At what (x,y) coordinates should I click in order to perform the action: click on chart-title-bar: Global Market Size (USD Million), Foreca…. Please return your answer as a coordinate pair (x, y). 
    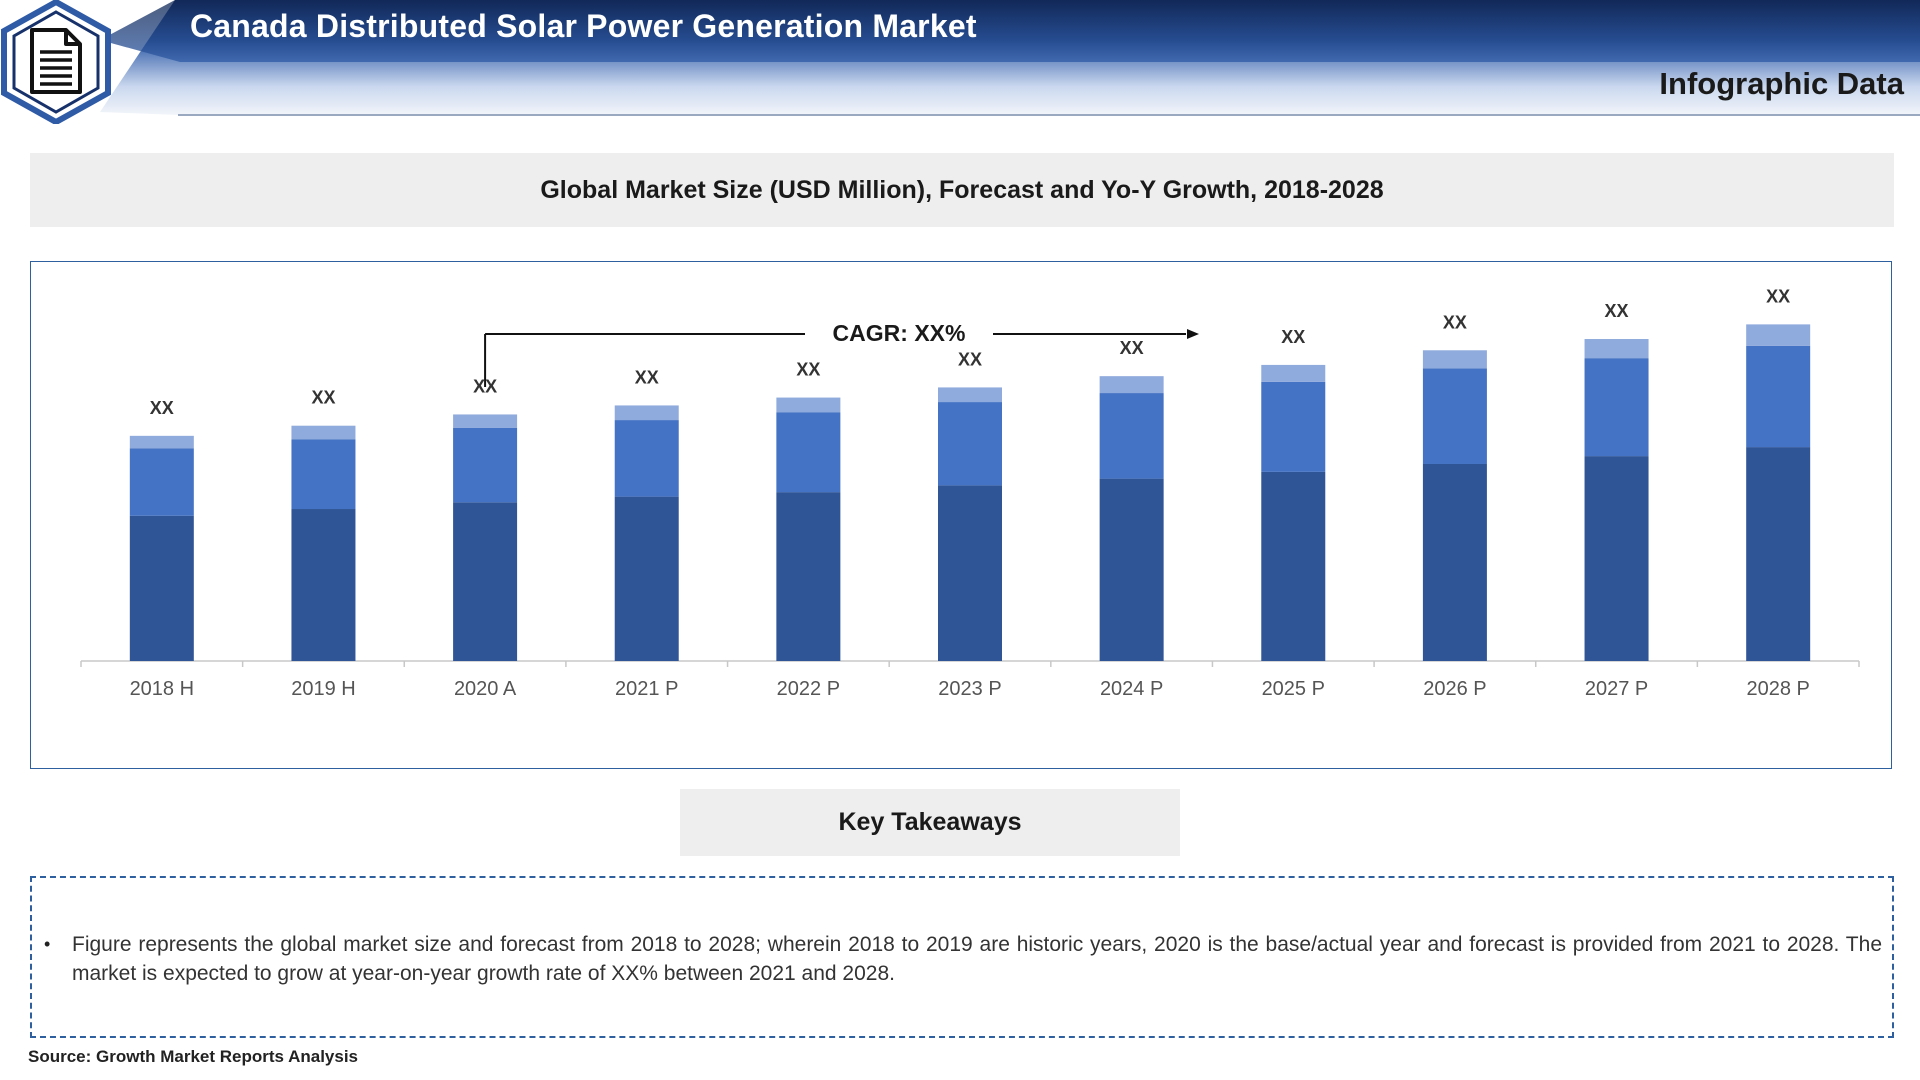
    Looking at the image, I should click on (962, 190).